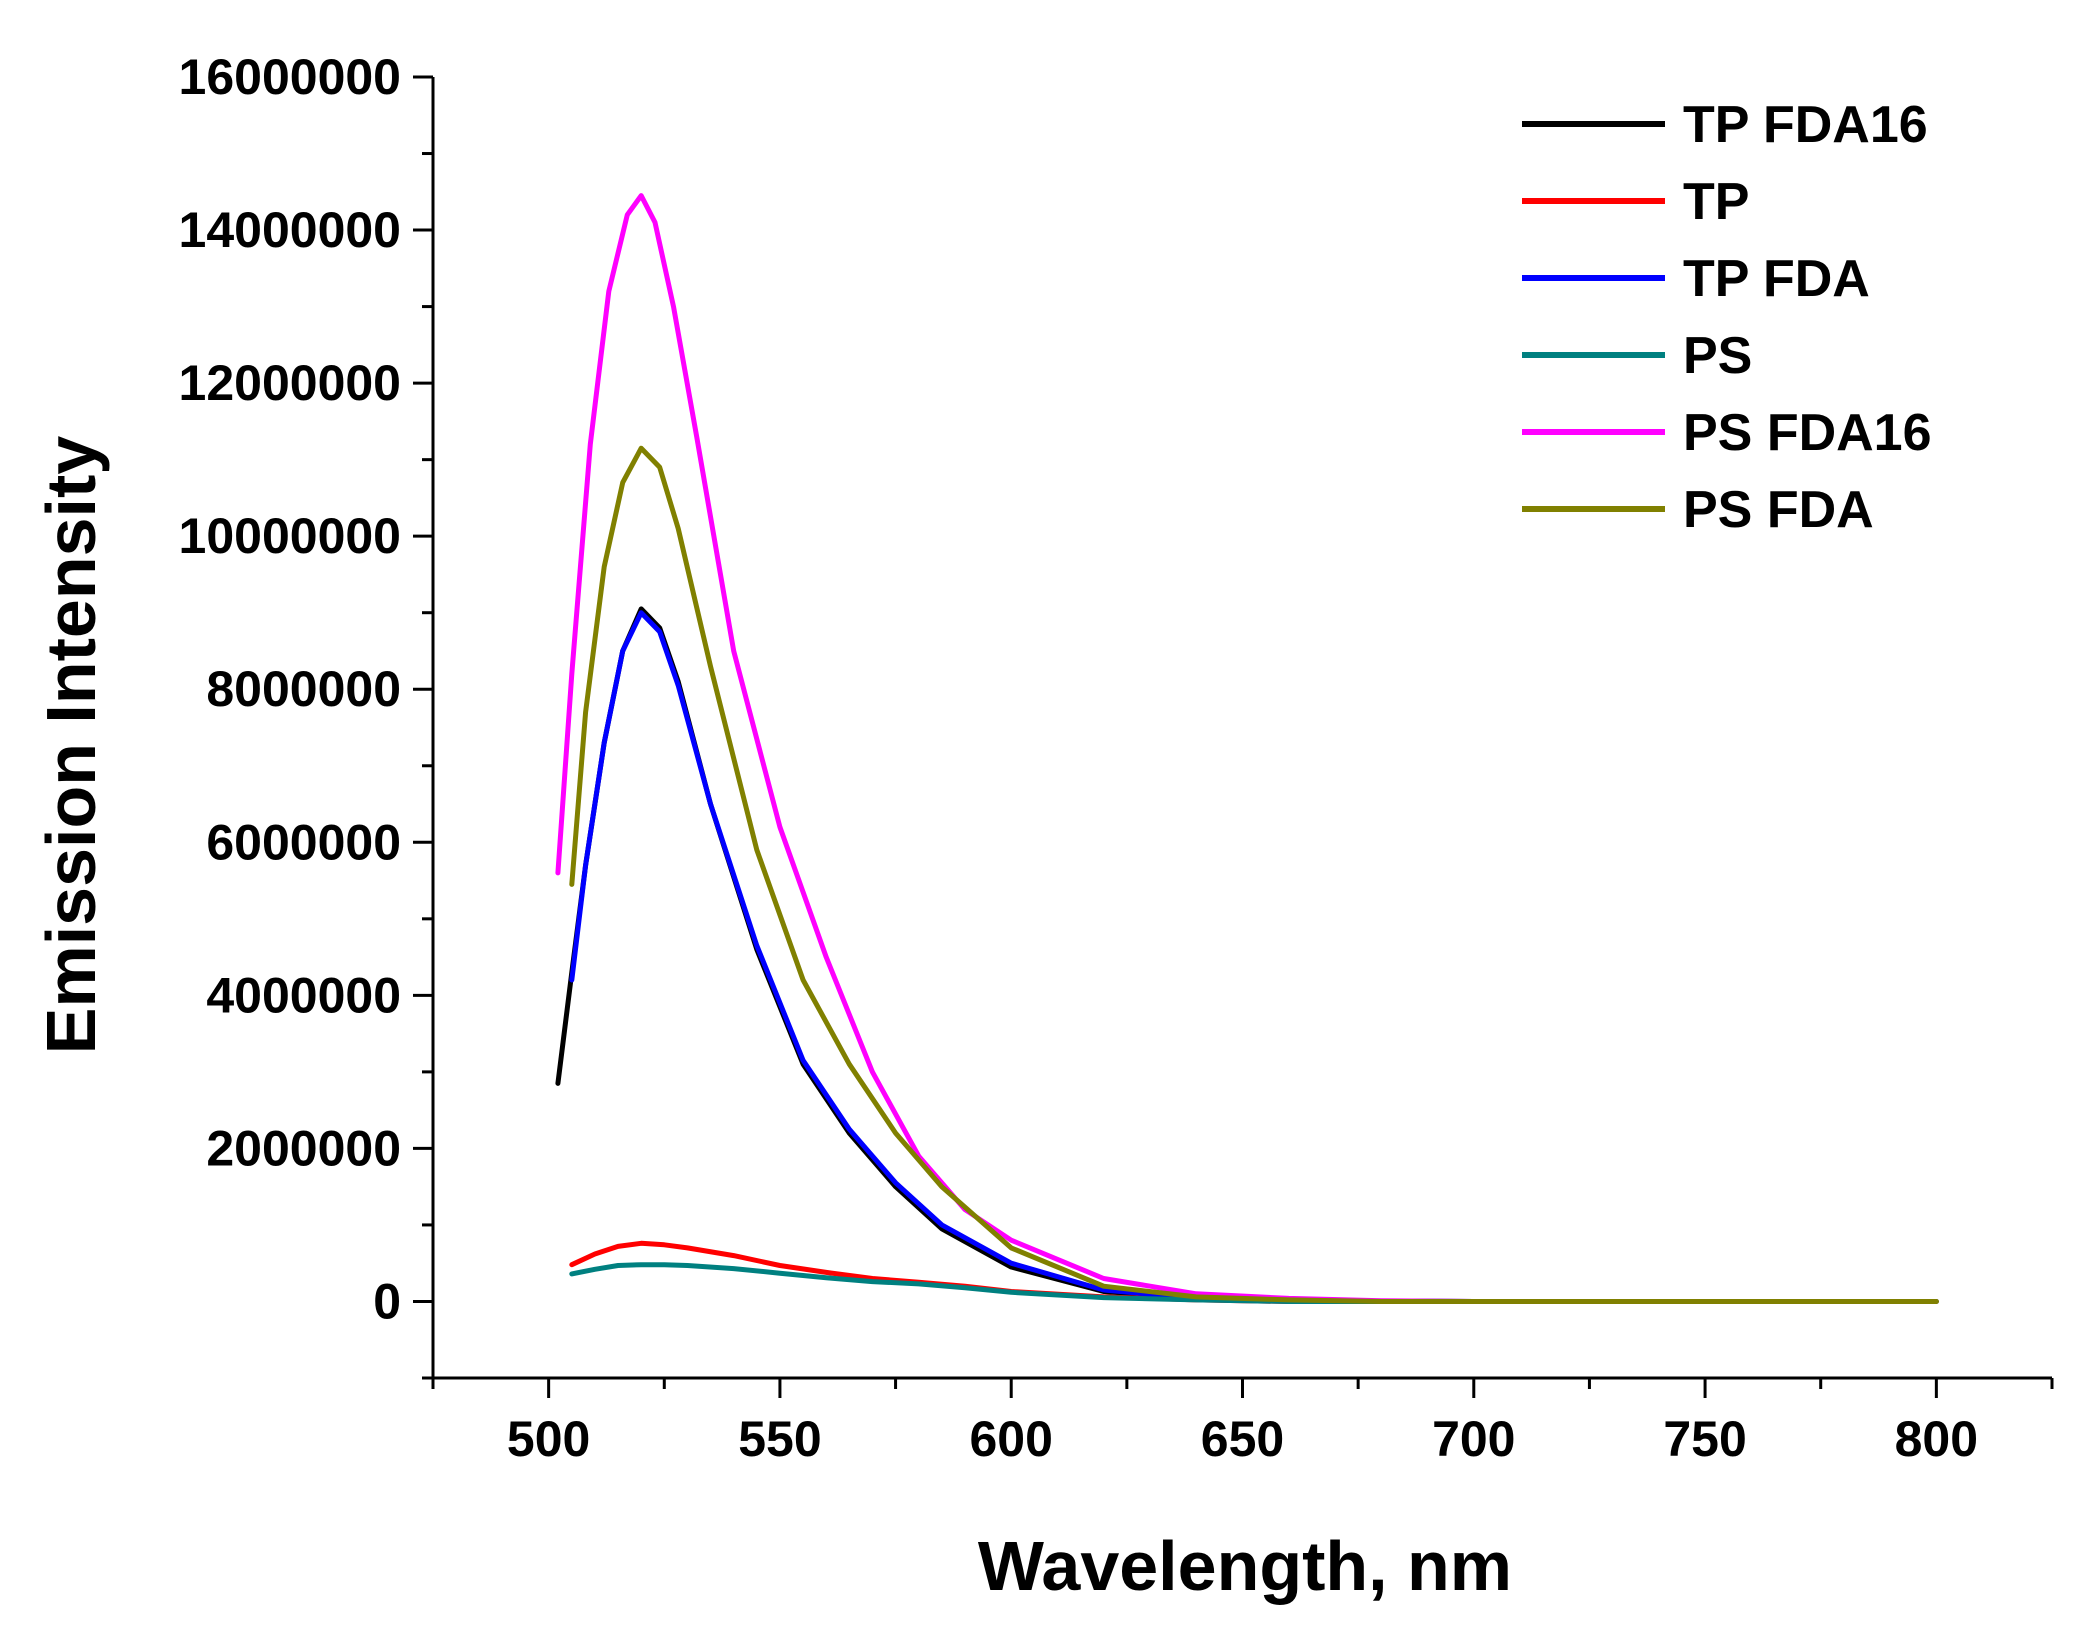 The width and height of the screenshot is (2079, 1642). What do you see at coordinates (1805, 125) in the screenshot?
I see `legend-label: TP FDA16` at bounding box center [1805, 125].